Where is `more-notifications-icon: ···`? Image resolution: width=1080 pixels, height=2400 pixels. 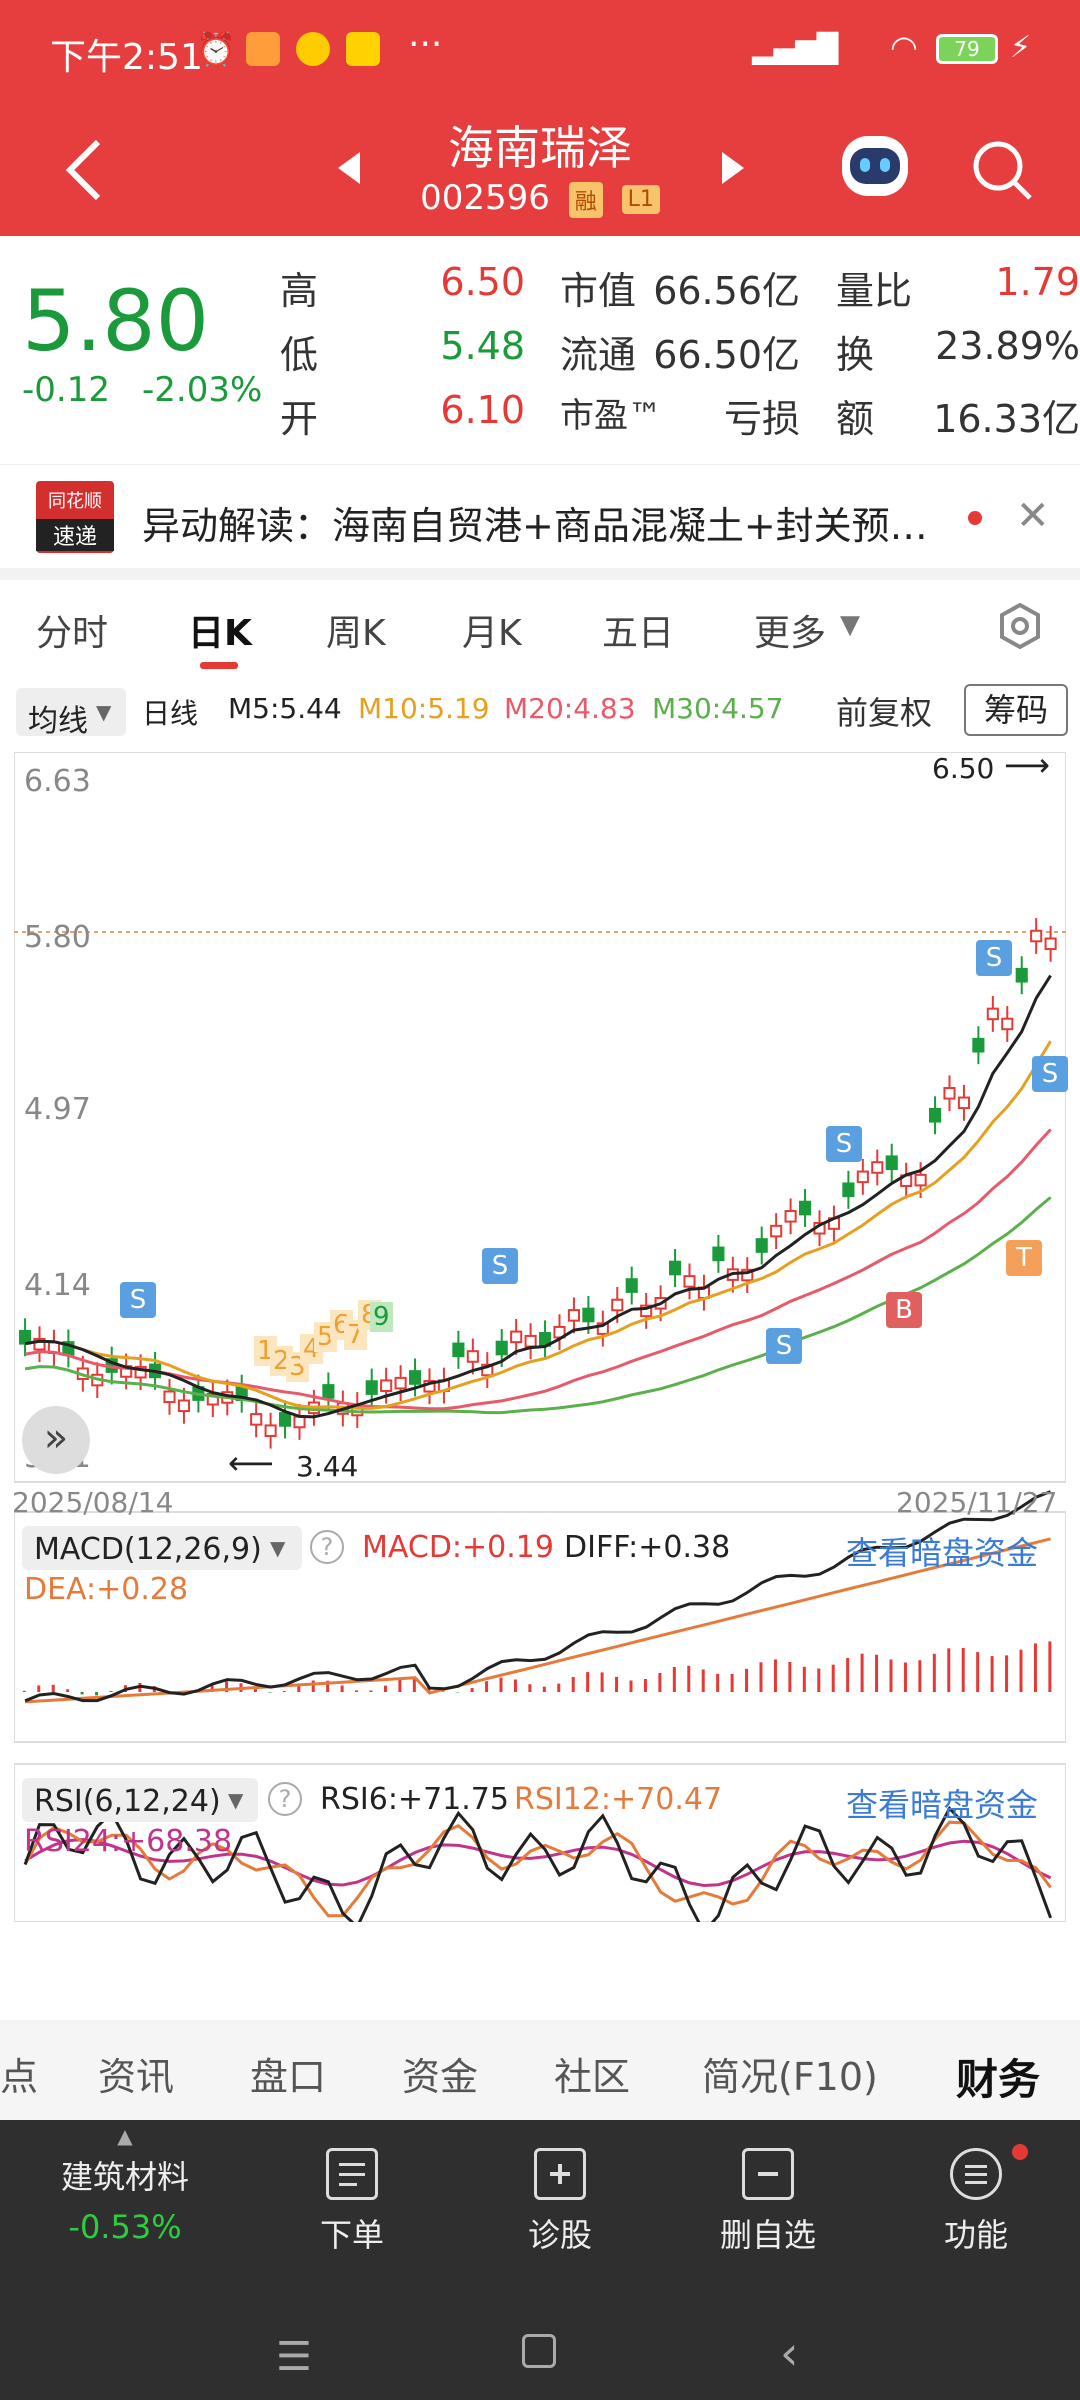 more-notifications-icon: ··· is located at coordinates (425, 44).